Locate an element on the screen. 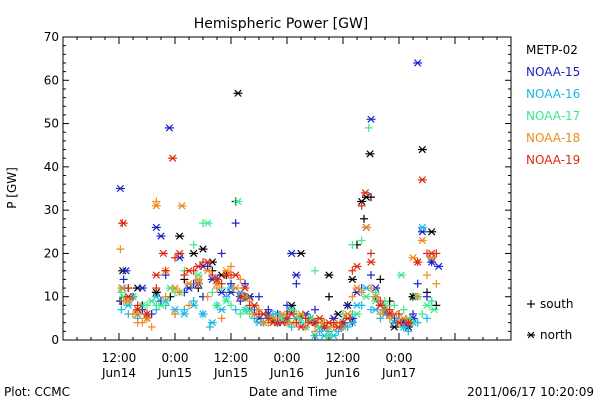 The image size is (600, 400). y-tick-label: 50 is located at coordinates (51, 124).